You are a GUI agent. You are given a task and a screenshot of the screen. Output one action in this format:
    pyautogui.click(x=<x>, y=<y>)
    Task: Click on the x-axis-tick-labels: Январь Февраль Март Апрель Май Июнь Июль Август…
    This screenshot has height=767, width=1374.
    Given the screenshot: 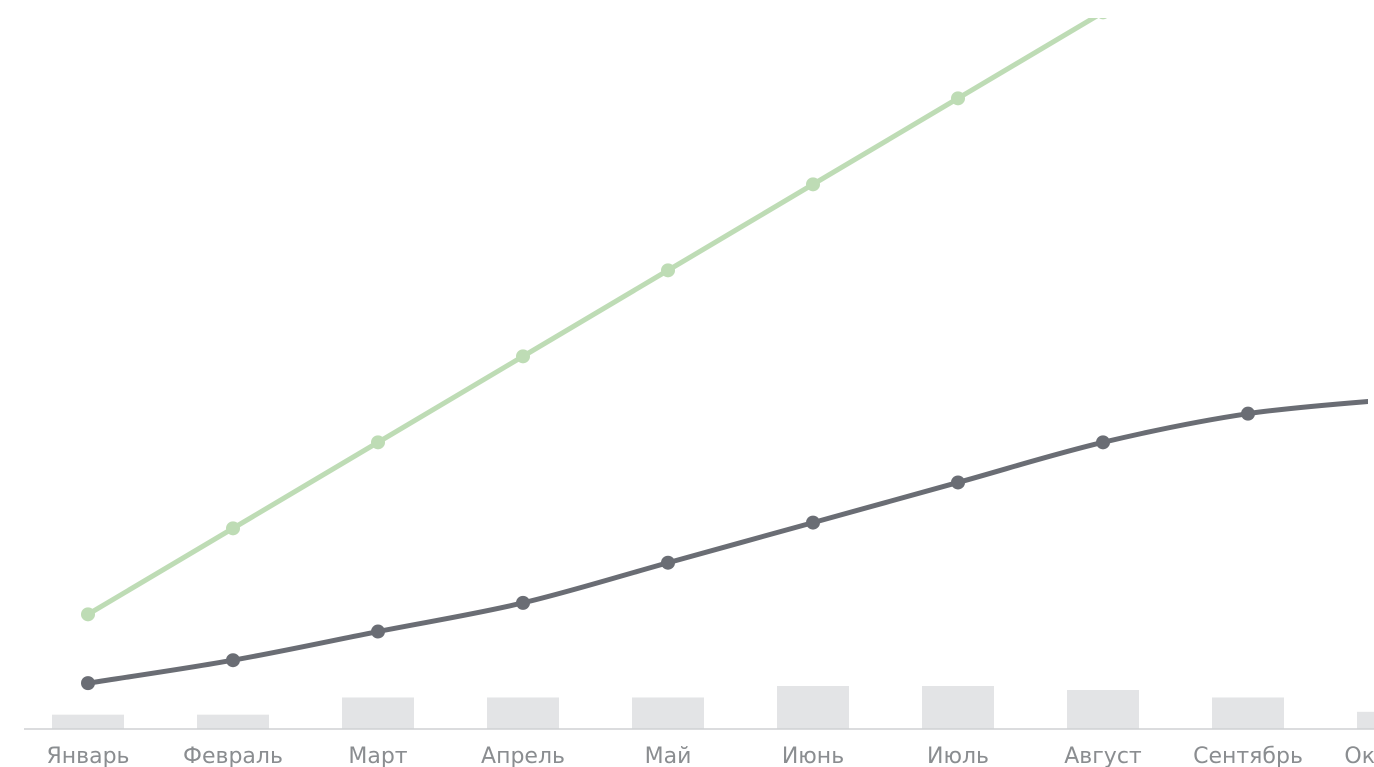 What is the action you would take?
    pyautogui.click(x=710, y=755)
    